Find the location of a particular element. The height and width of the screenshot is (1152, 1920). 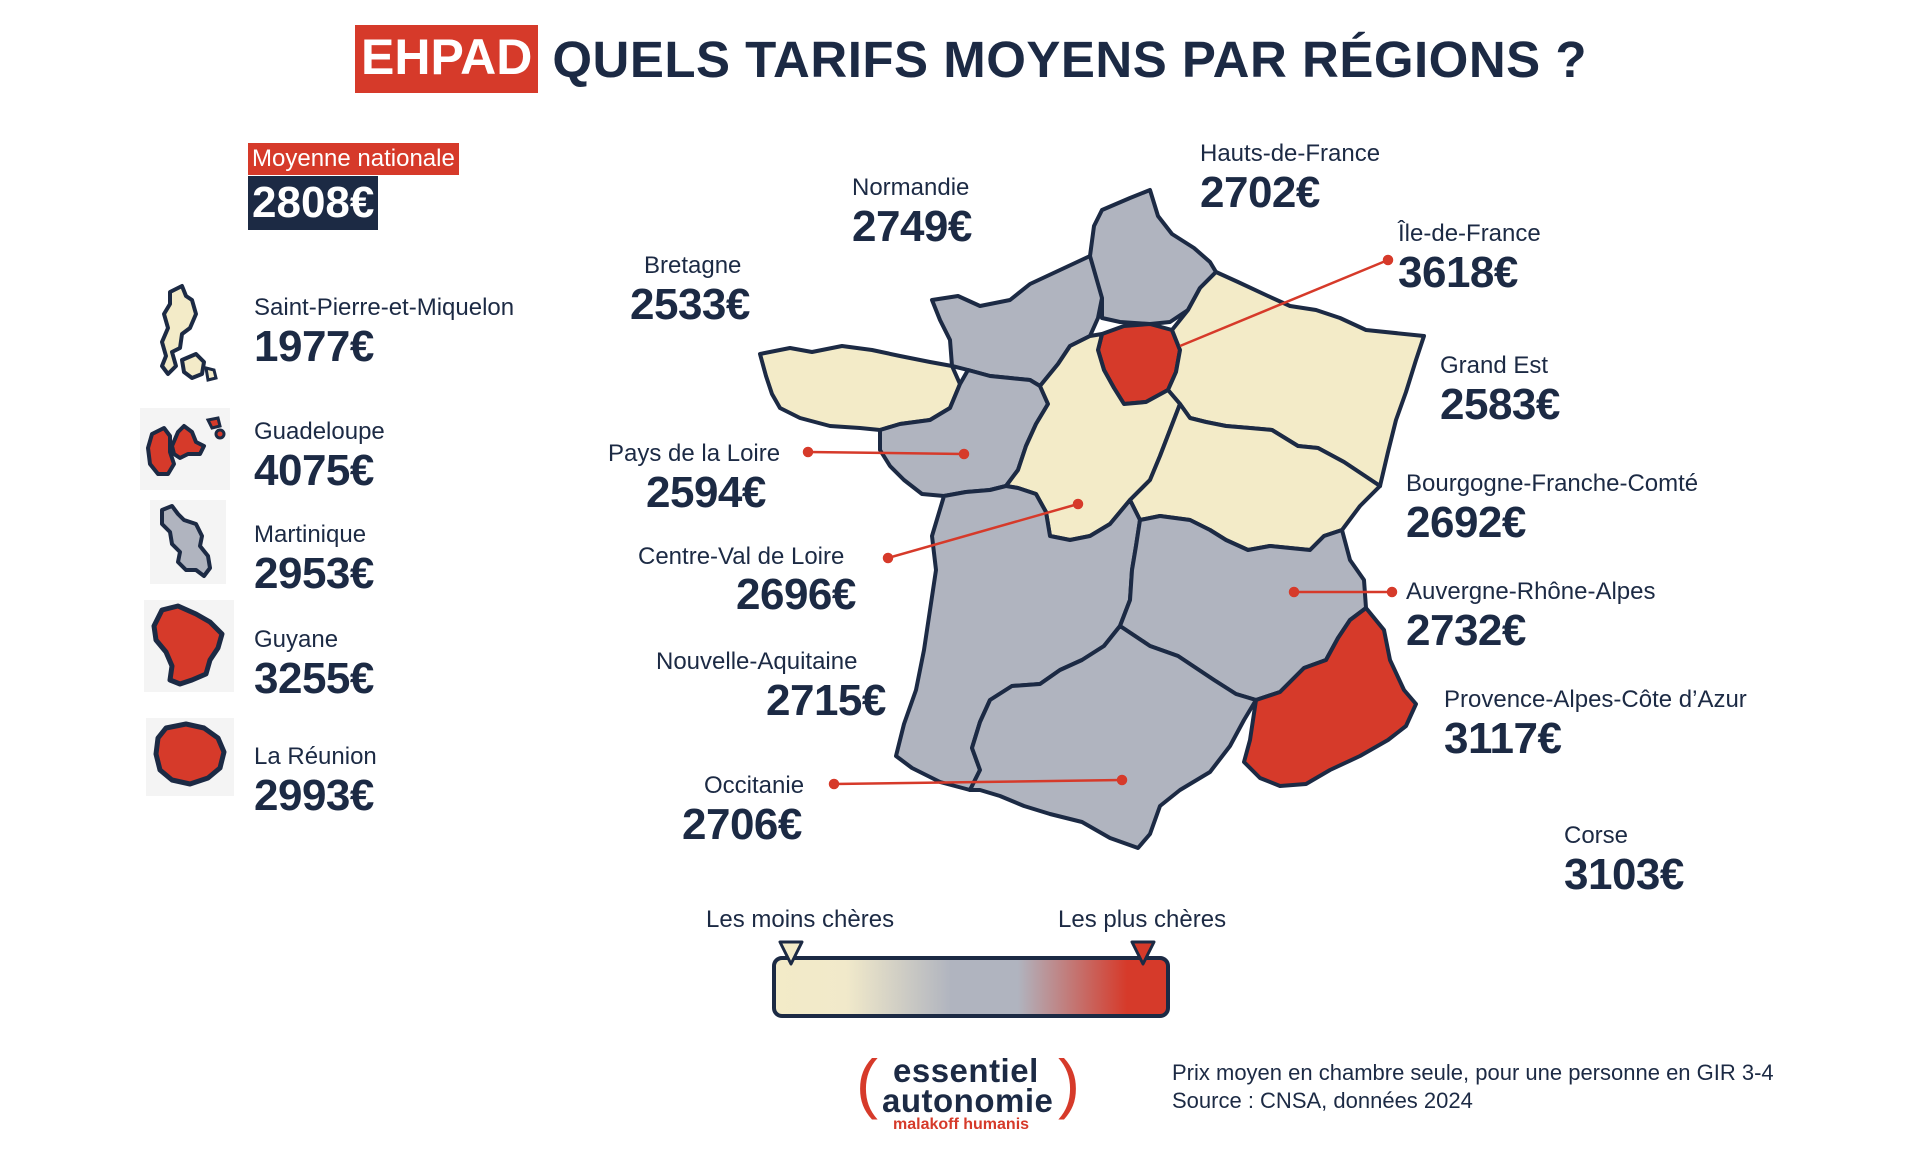

page-title: EHPAD QUELS TARIFS MOYENS PAR RÉGIONS ? is located at coordinates (971, 59).